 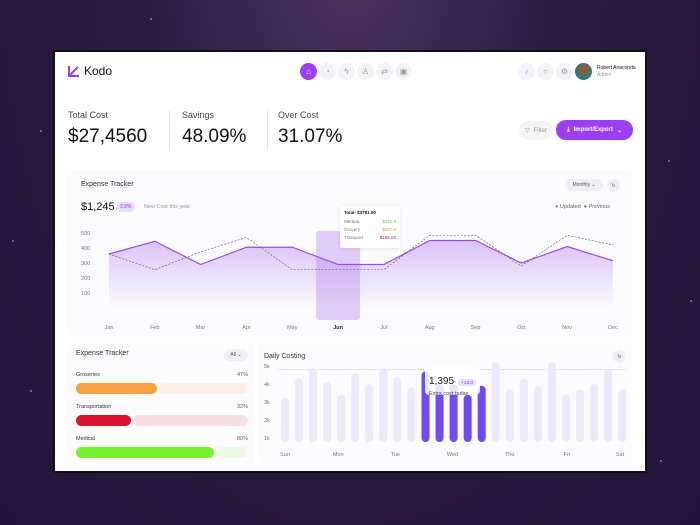 I want to click on y-tick-label: 400, so click(x=85, y=249).